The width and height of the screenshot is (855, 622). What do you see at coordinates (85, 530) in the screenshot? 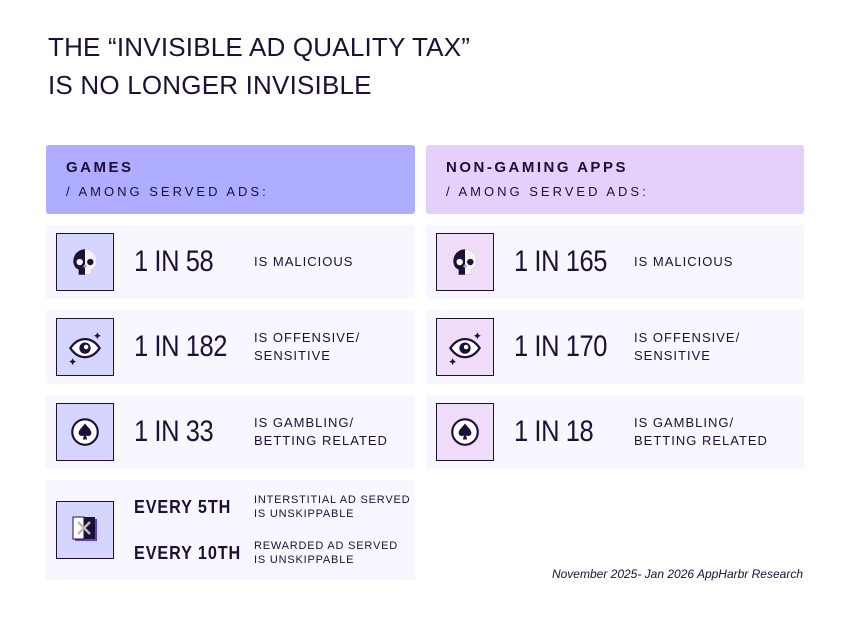
I see `close-ad-icon` at bounding box center [85, 530].